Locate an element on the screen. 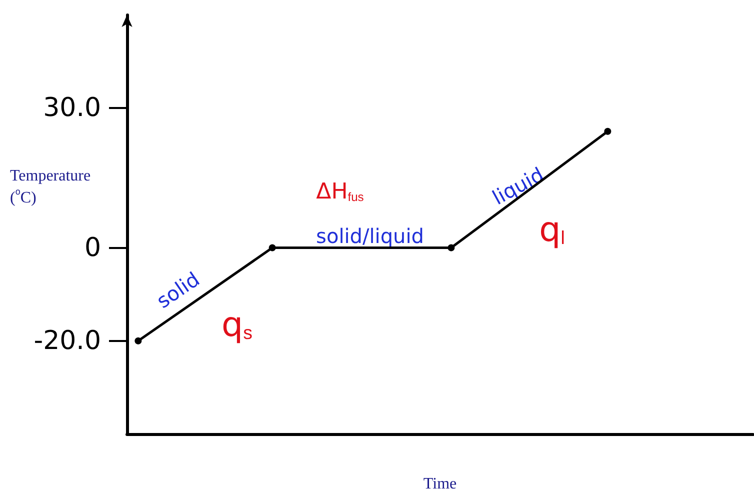 This screenshot has width=754, height=497. x-axis-title: Time is located at coordinates (440, 484).